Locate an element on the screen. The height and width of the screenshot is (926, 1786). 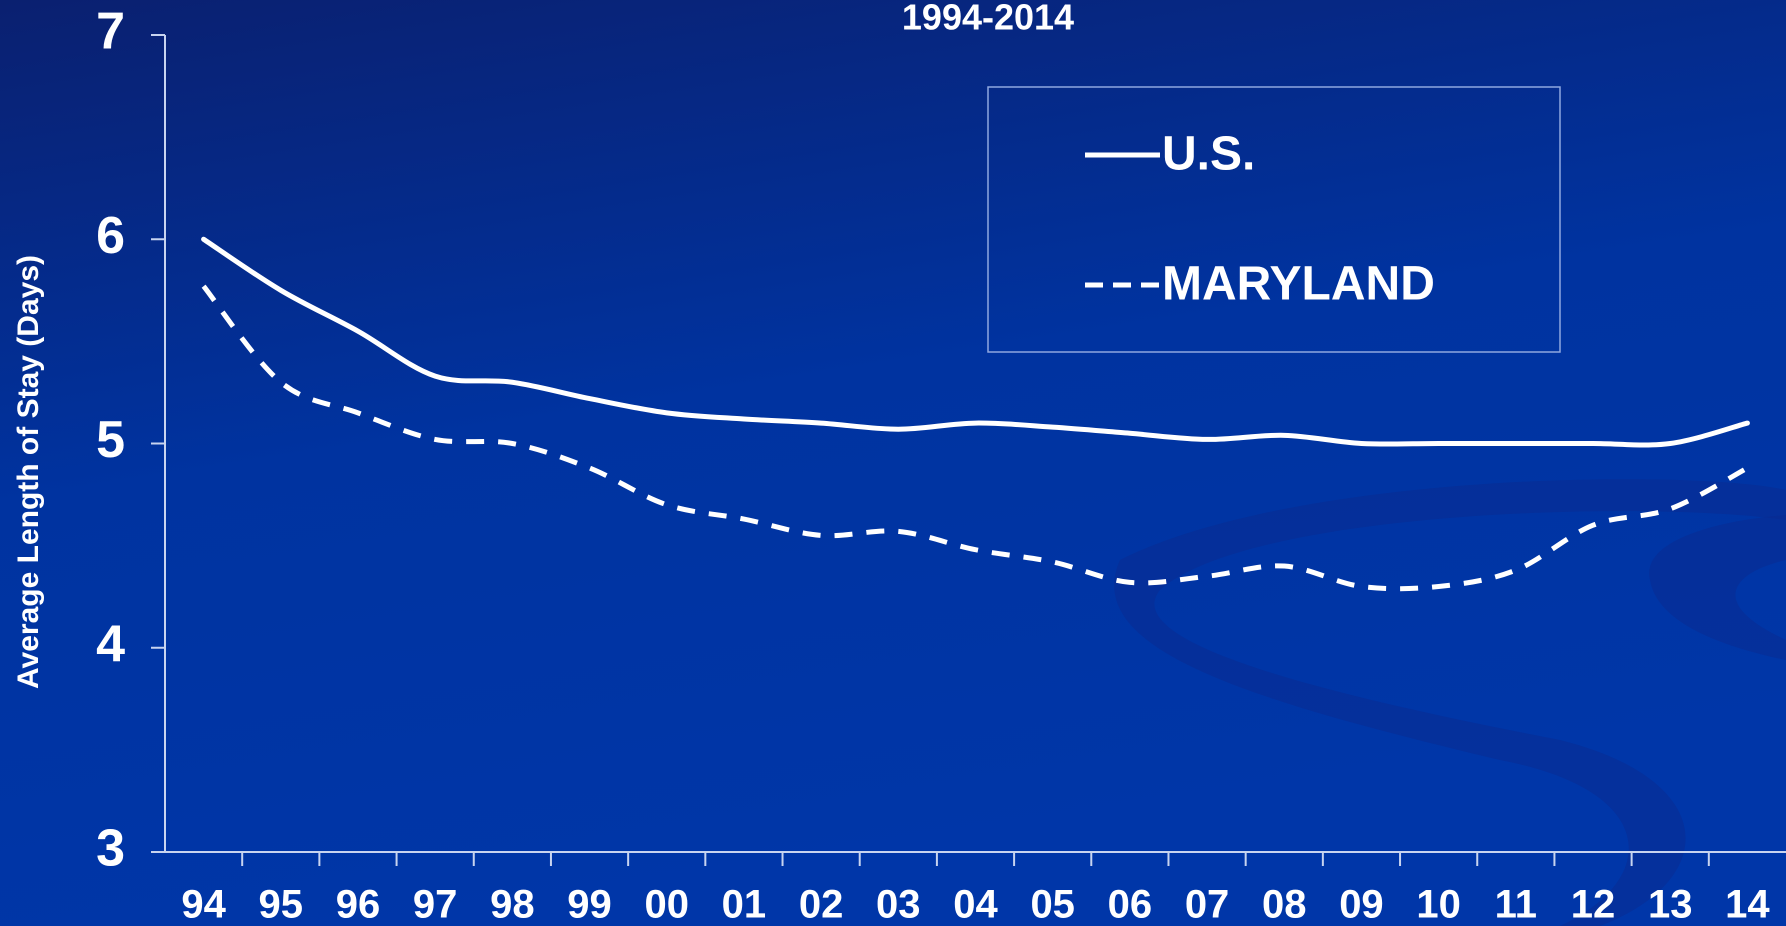
y-tick-label: 7 is located at coordinates (110, 32).